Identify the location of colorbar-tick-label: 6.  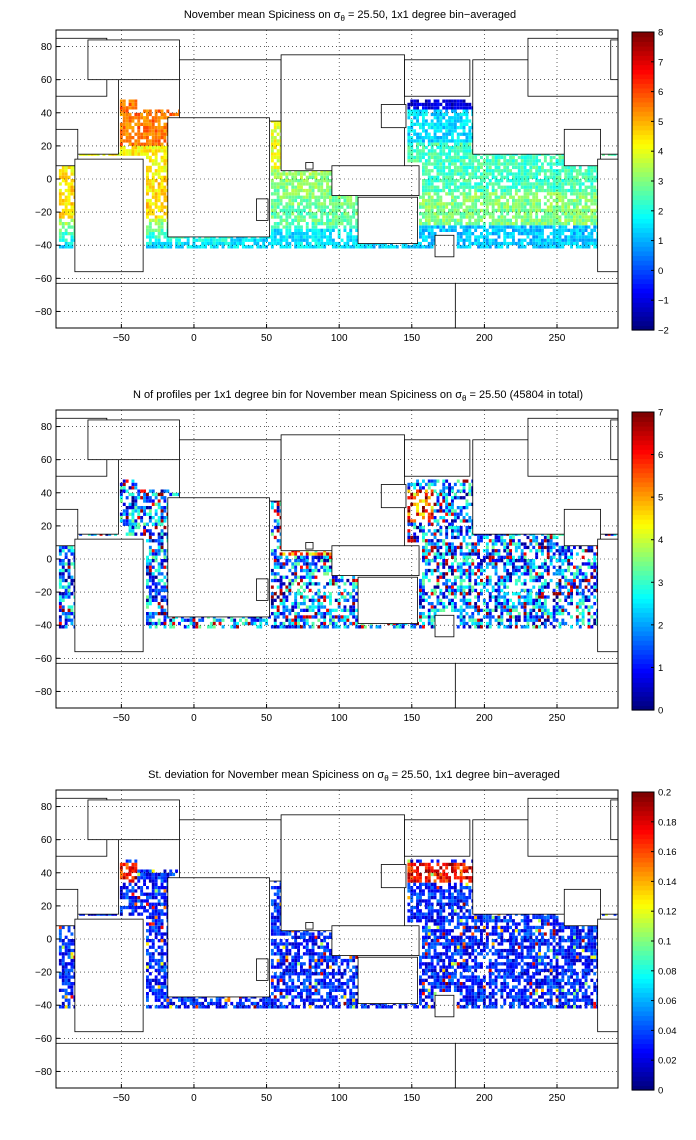
(660, 92).